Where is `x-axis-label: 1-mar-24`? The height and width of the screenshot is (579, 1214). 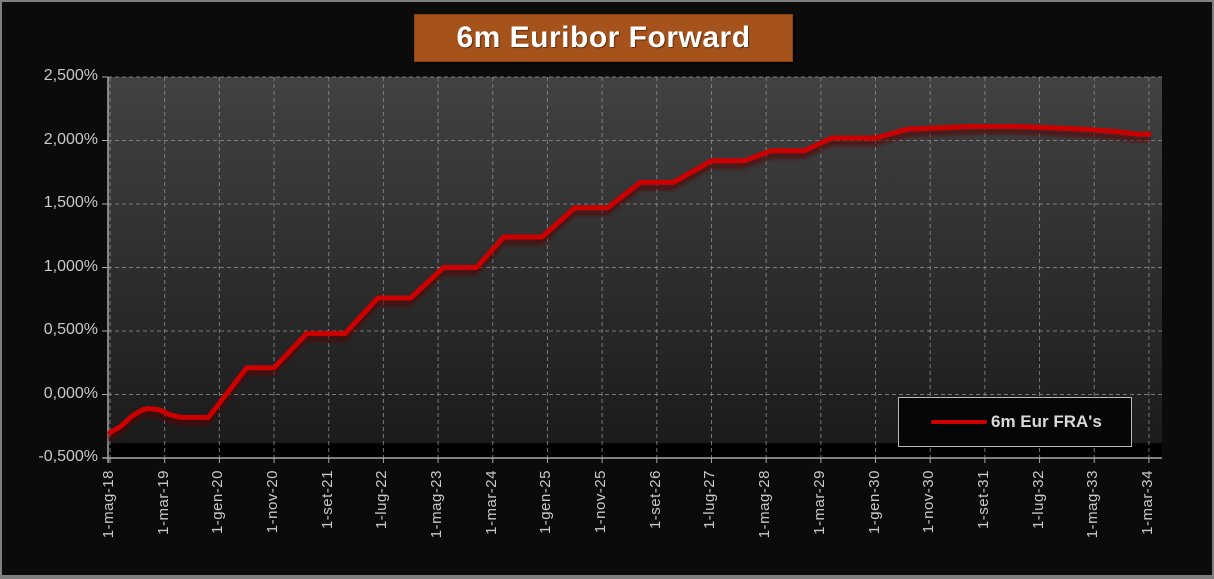 x-axis-label: 1-mar-24 is located at coordinates (491, 502).